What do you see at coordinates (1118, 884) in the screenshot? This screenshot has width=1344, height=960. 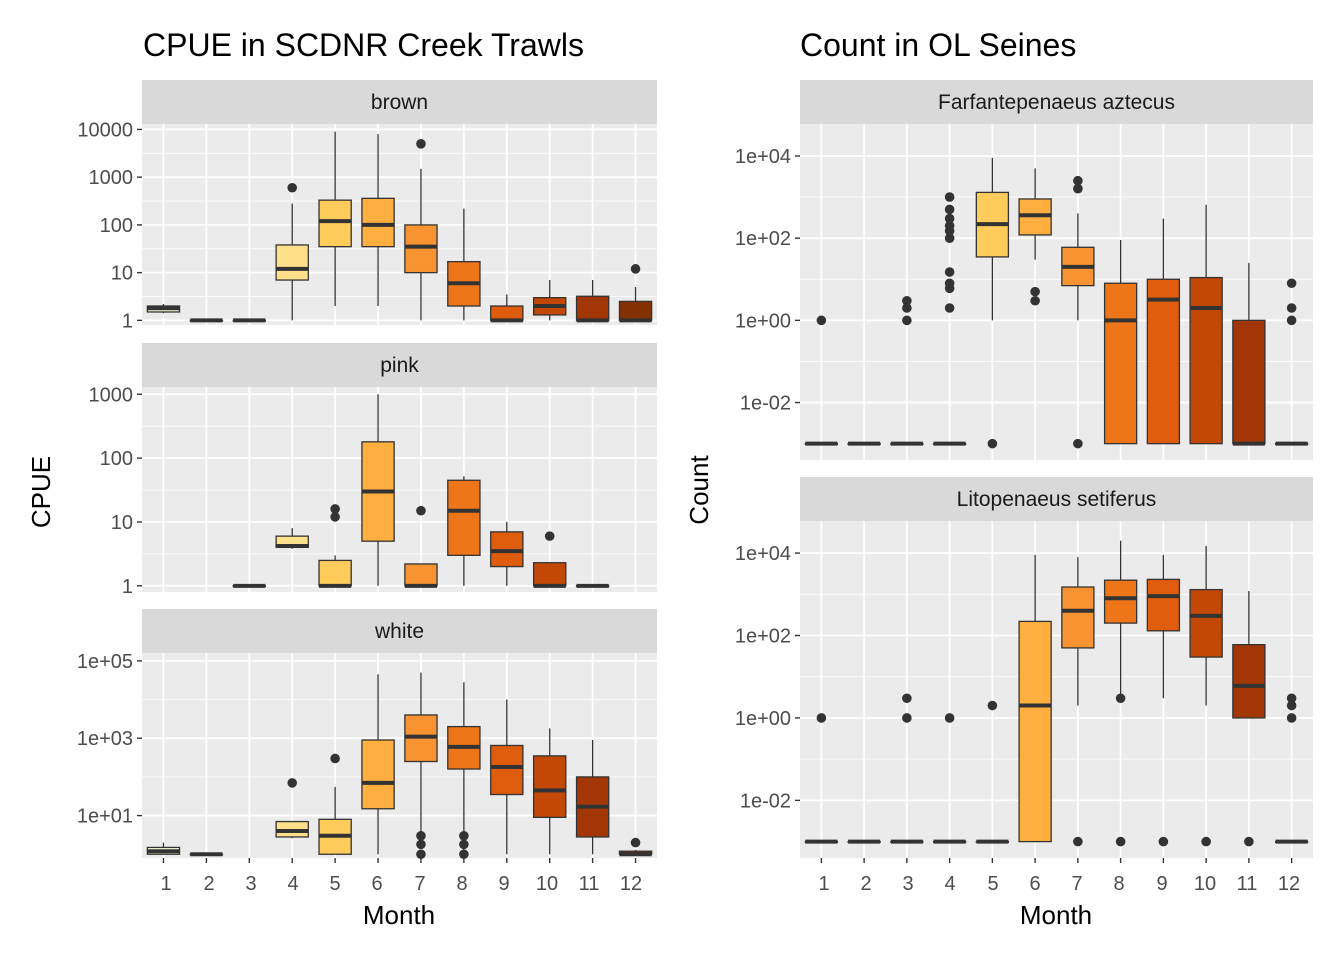 I see `x-tick-label: 8` at bounding box center [1118, 884].